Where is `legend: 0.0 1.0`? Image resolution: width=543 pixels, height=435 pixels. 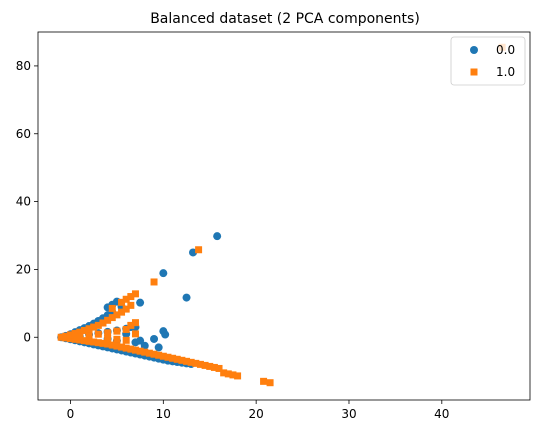 legend: 0.0 1.0 is located at coordinates (488, 61).